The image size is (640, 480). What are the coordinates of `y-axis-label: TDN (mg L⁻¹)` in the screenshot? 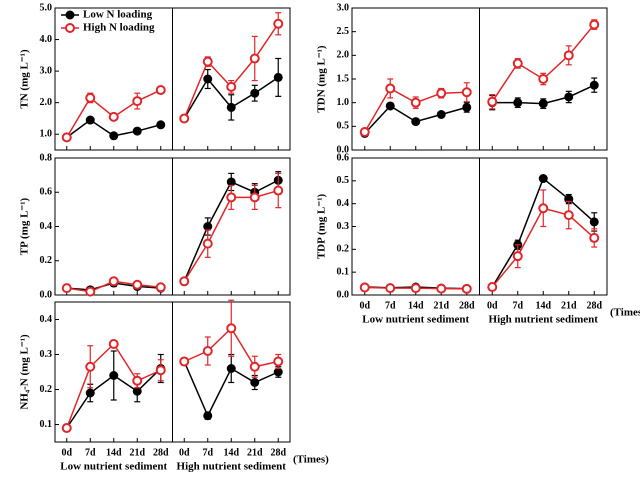 It's located at (322, 78).